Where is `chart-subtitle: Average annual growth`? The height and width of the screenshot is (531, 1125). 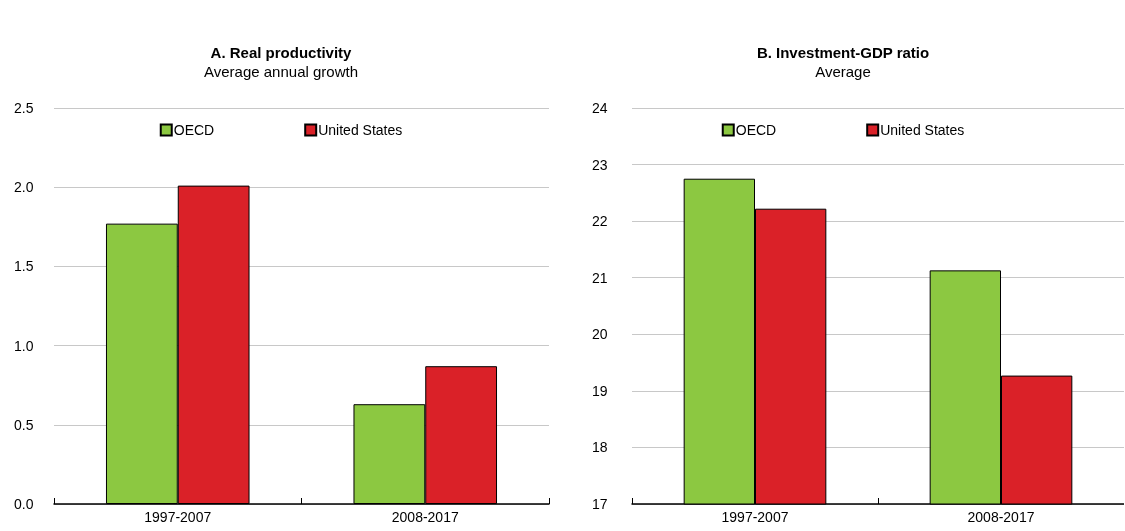
chart-subtitle: Average annual growth is located at coordinates (281, 71).